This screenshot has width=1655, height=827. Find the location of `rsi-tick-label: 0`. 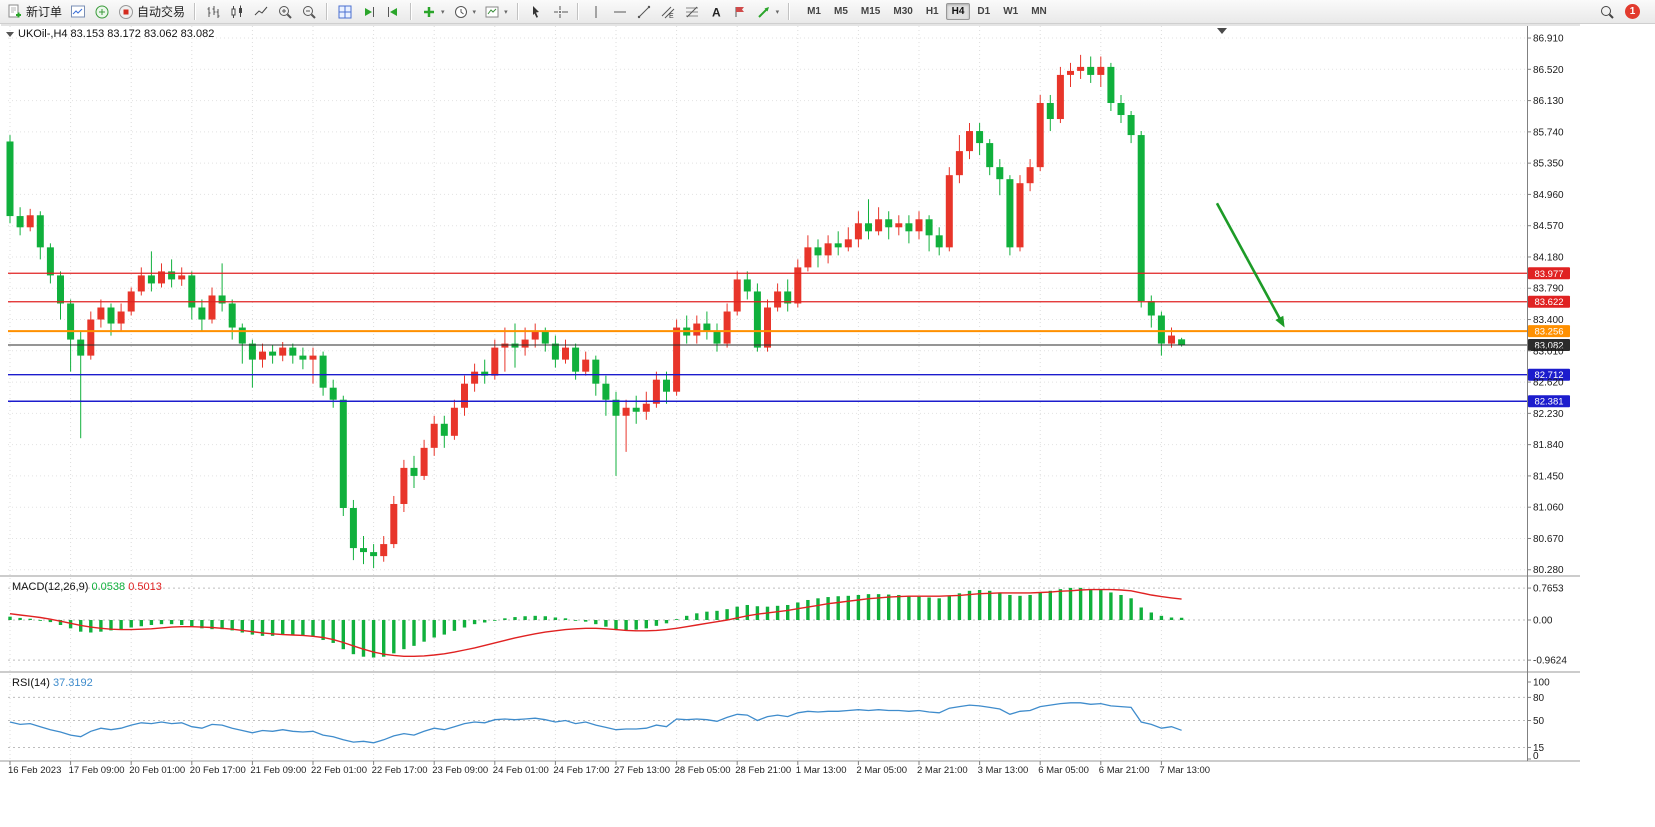

rsi-tick-label: 0 is located at coordinates (1536, 756).